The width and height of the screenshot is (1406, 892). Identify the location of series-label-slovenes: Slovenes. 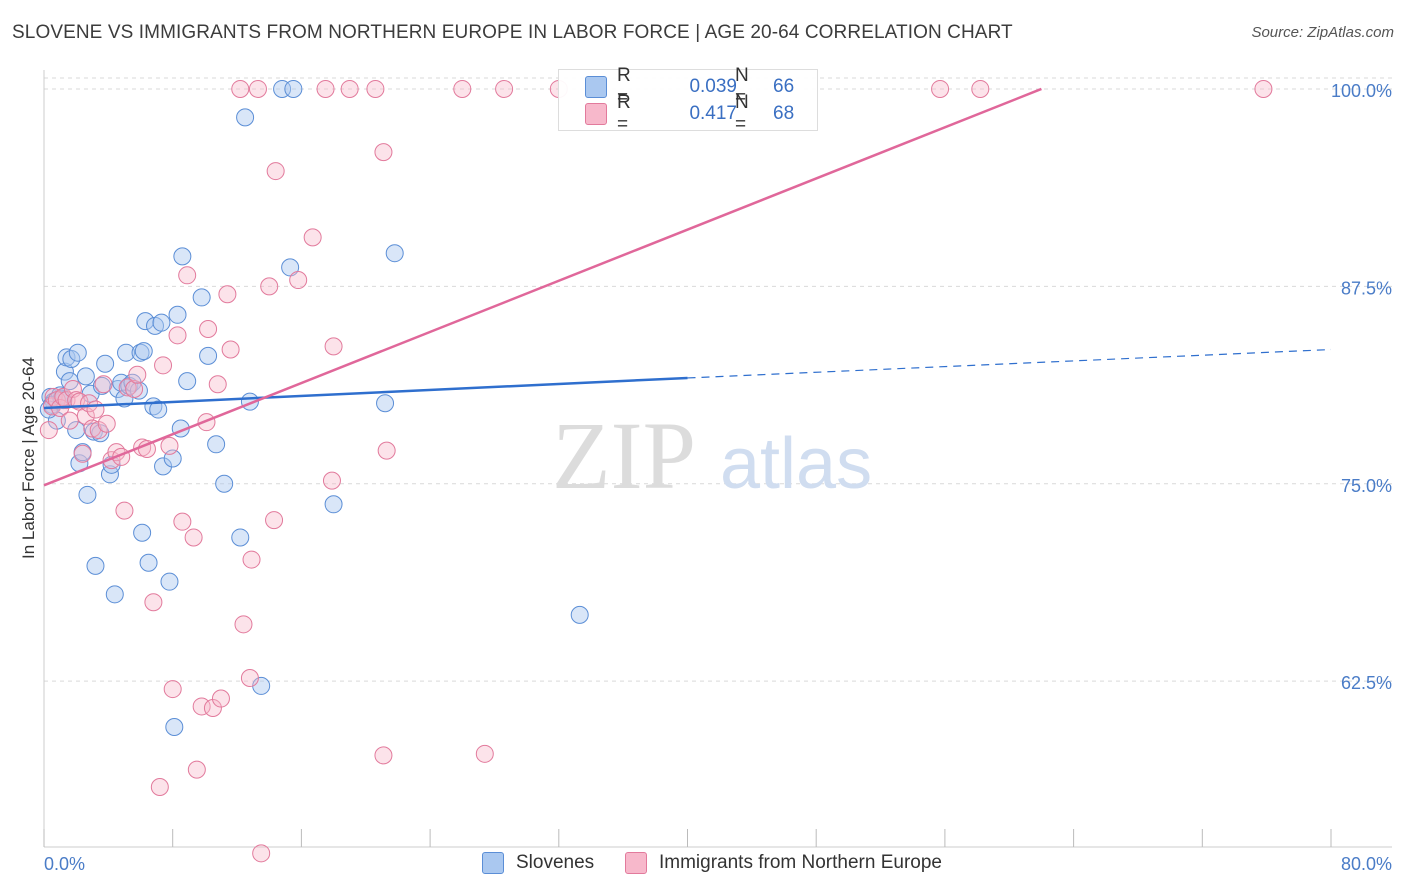
(555, 862).